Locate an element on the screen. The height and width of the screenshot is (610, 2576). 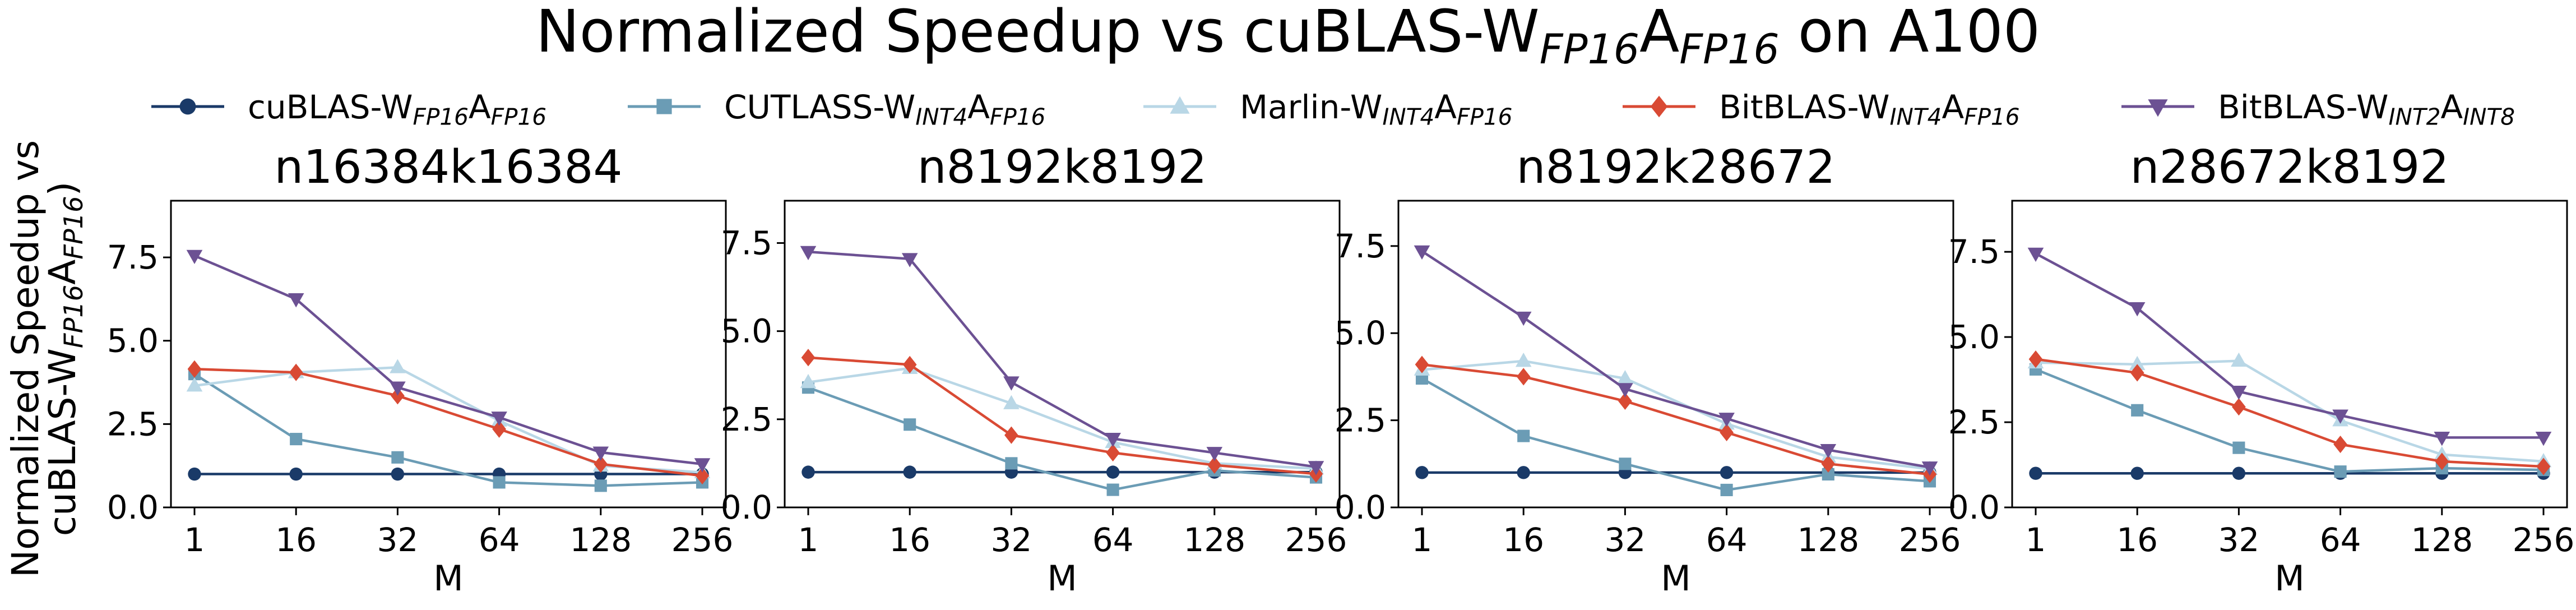
plot-frame is located at coordinates (1675, 354).